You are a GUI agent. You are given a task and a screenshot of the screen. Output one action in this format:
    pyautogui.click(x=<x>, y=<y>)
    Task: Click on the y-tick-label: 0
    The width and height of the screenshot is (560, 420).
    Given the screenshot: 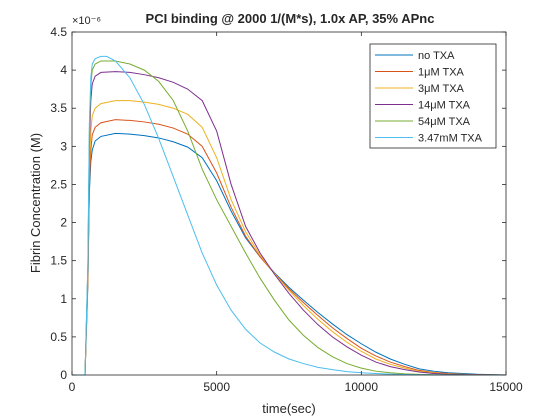 What is the action you would take?
    pyautogui.click(x=63, y=375)
    